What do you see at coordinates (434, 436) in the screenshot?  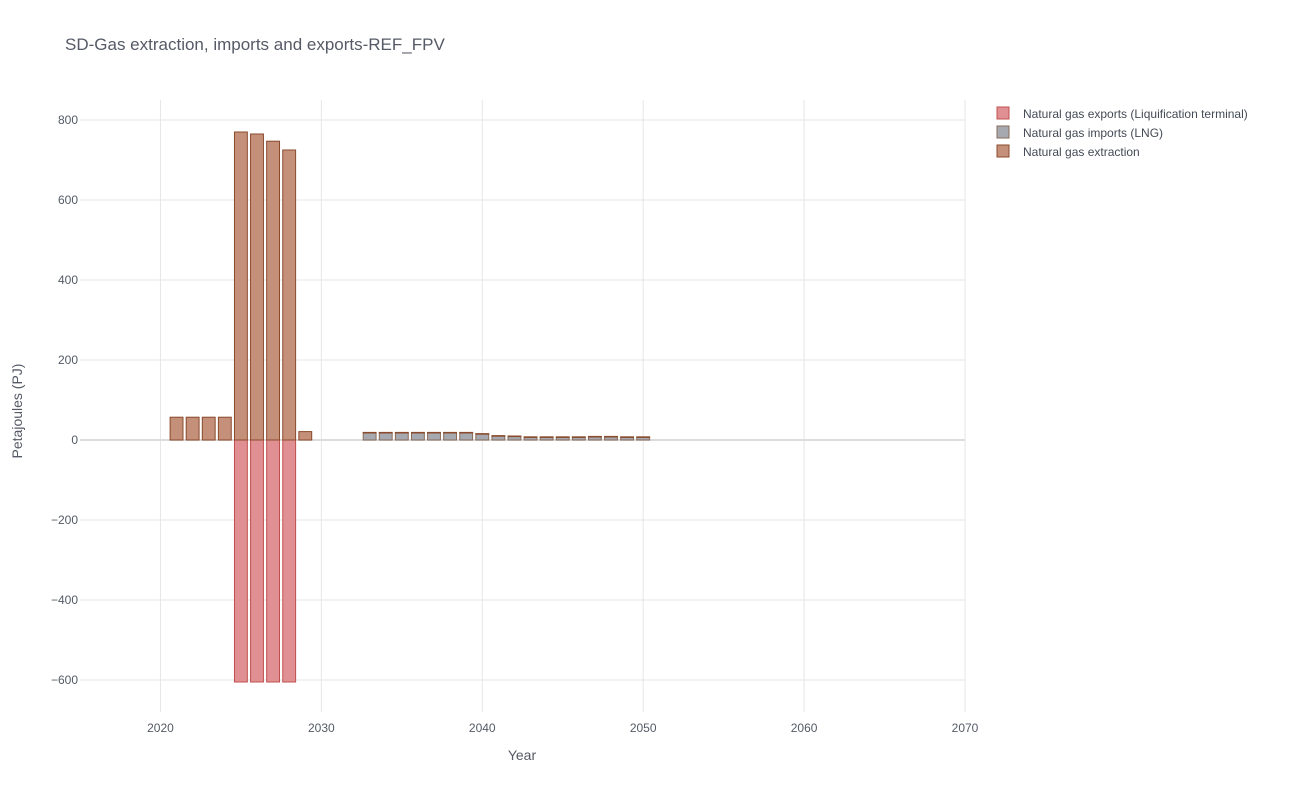 I see `bar-natural-gas-imports-lng-2037` at bounding box center [434, 436].